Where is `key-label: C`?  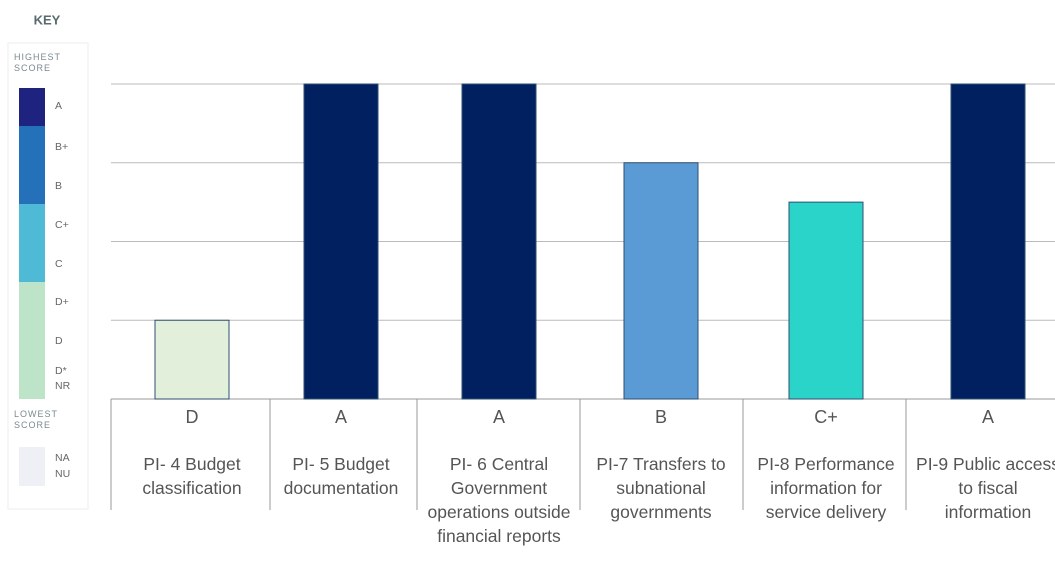
key-label: C is located at coordinates (59, 264).